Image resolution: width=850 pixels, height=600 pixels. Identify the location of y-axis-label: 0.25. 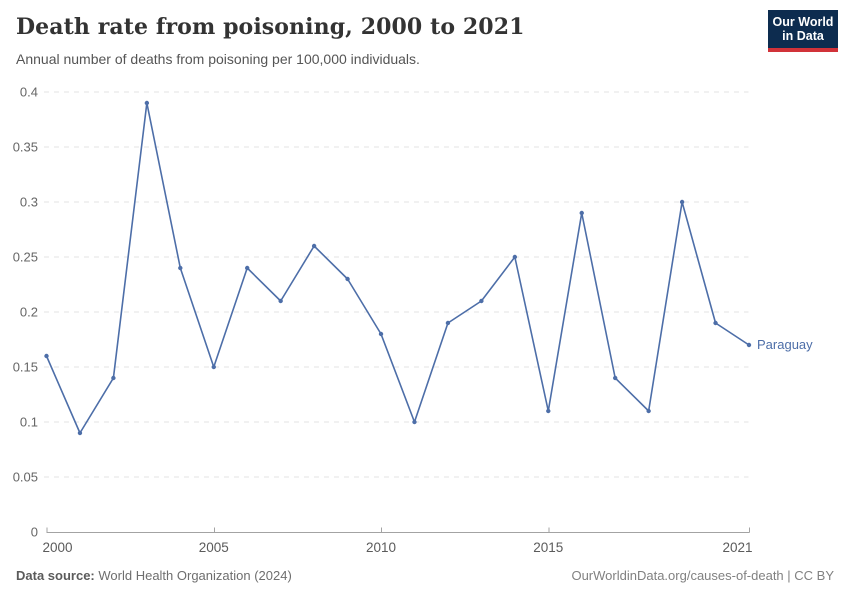
(25, 257).